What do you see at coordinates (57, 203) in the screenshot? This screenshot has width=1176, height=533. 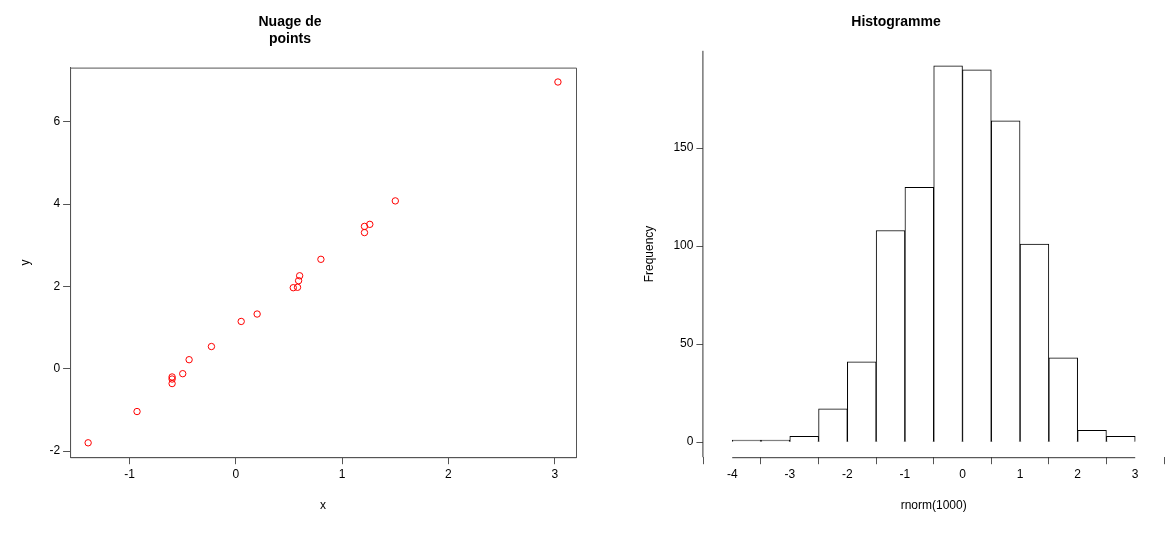 I see `y-tick-label: 4` at bounding box center [57, 203].